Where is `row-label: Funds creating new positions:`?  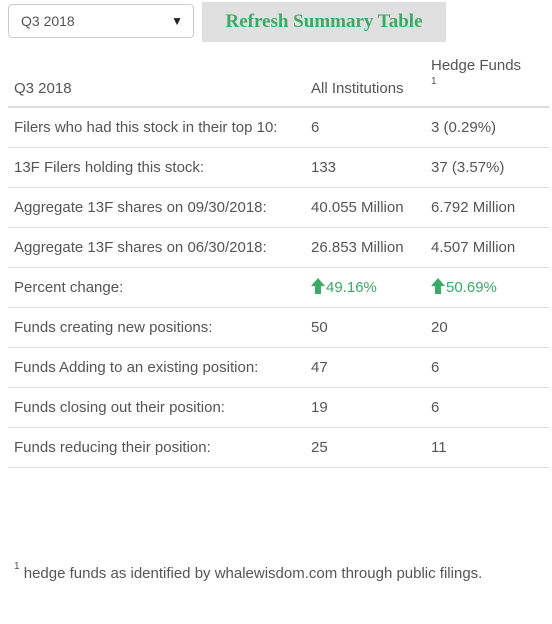
row-label: Funds creating new positions: is located at coordinates (156, 327).